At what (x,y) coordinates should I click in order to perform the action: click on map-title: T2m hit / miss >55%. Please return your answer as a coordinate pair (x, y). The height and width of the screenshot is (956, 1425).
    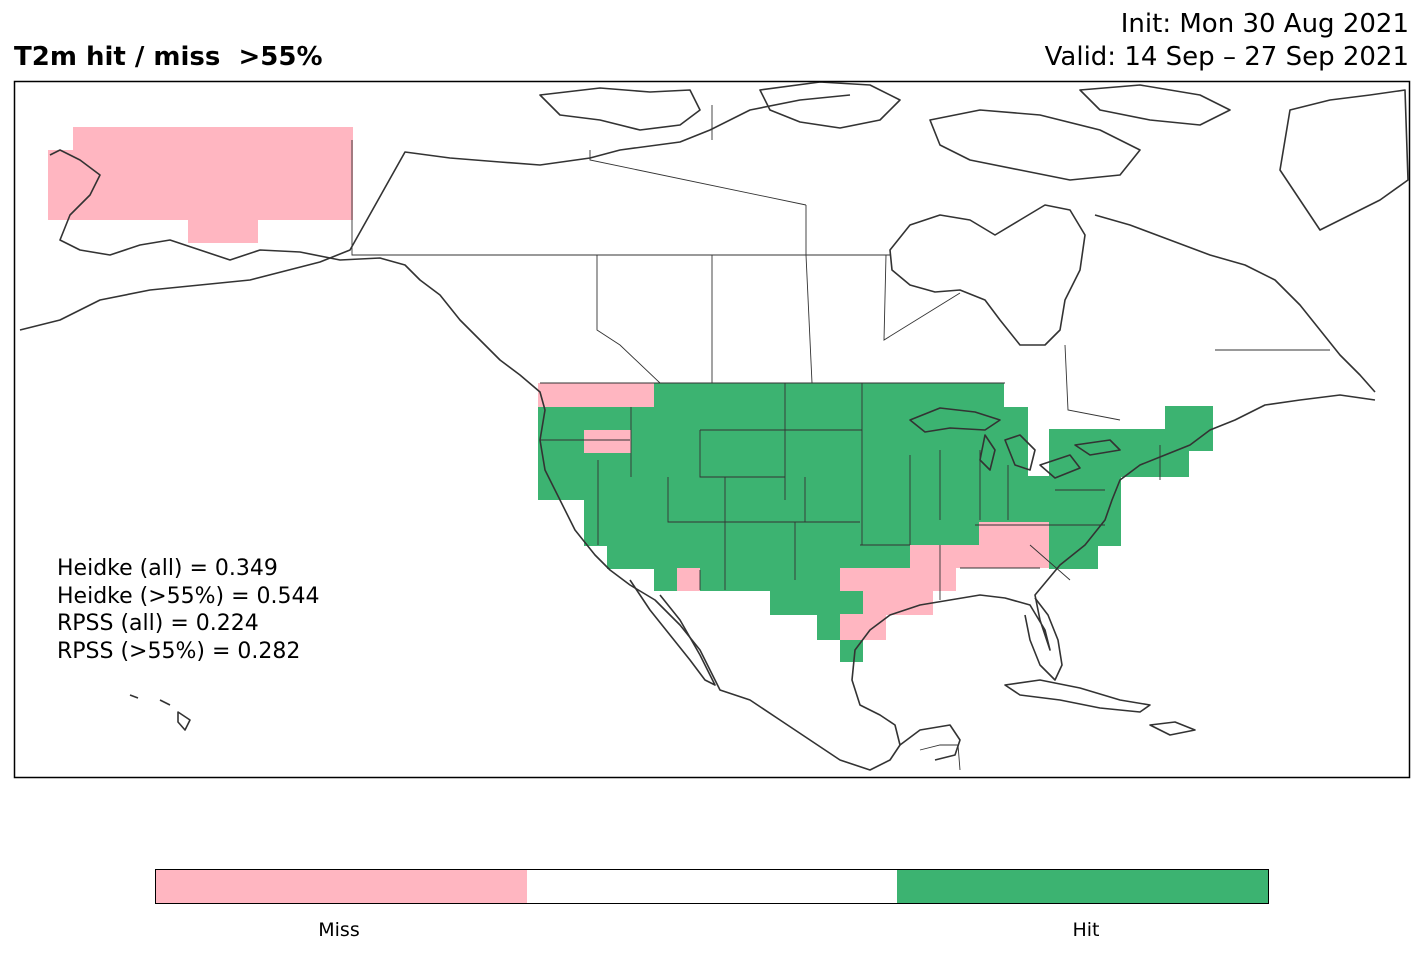
    Looking at the image, I should click on (168, 57).